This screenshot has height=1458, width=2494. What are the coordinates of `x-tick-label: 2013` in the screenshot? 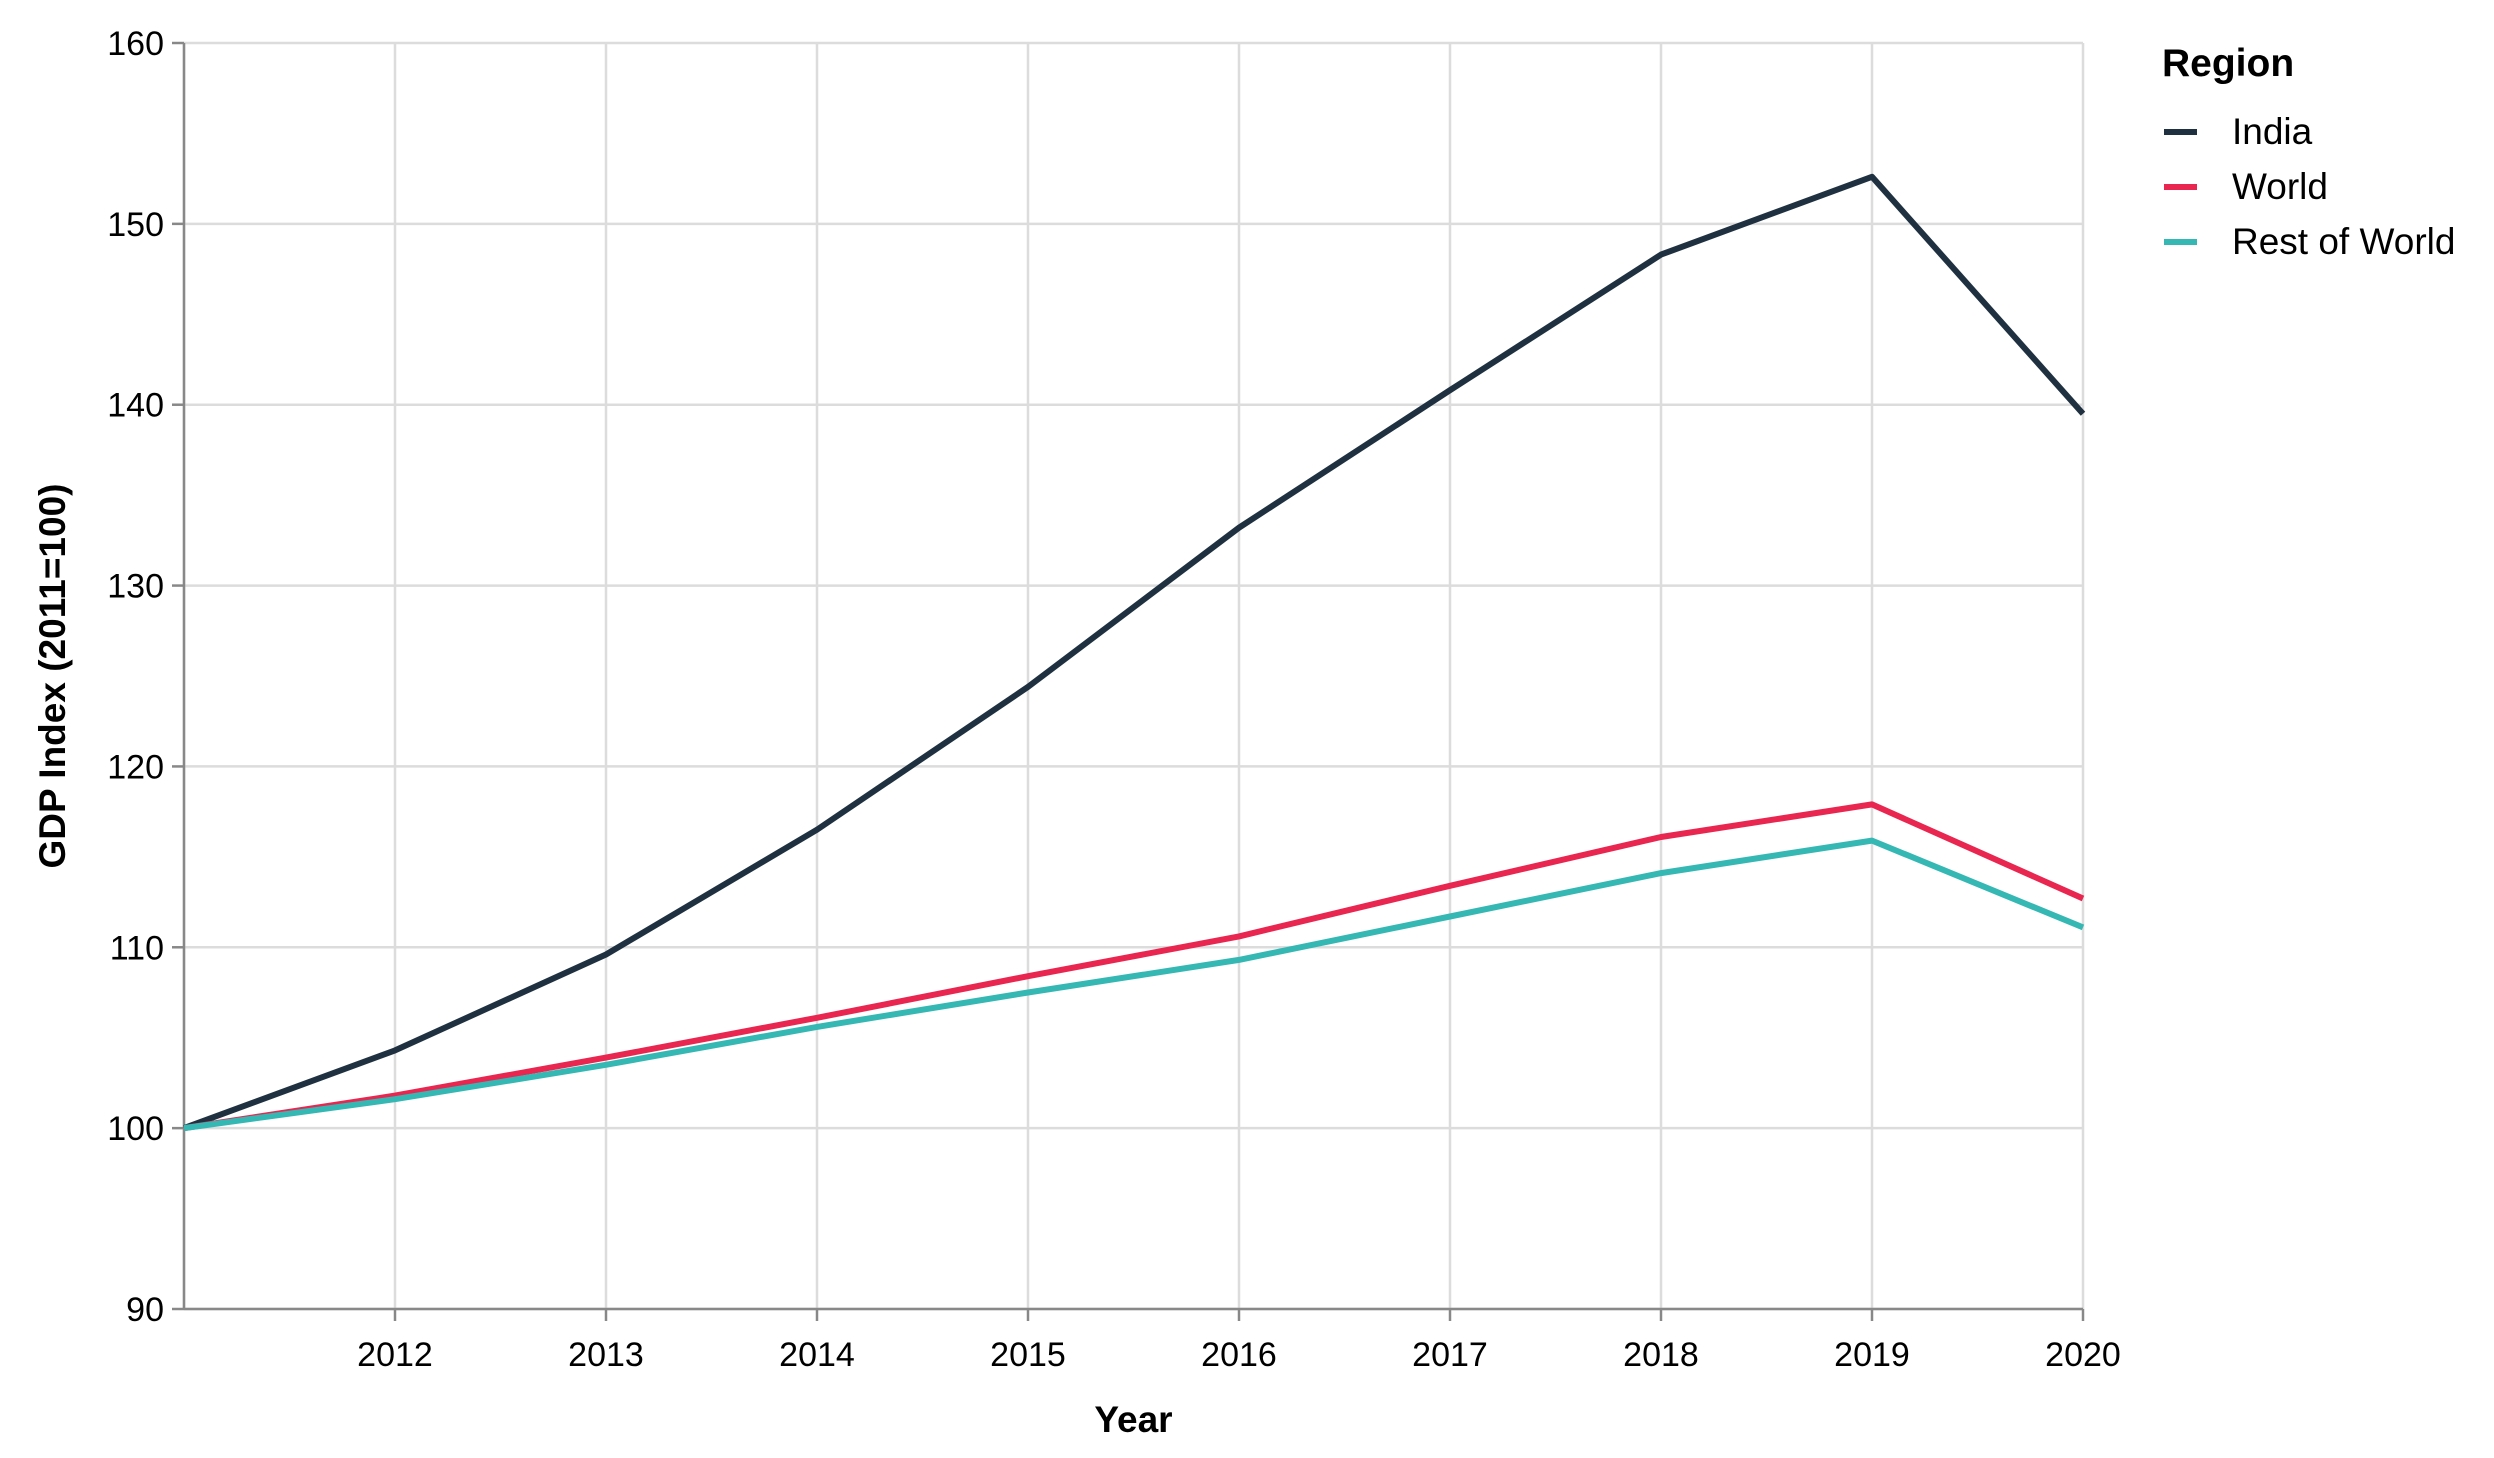 It's located at (606, 1355).